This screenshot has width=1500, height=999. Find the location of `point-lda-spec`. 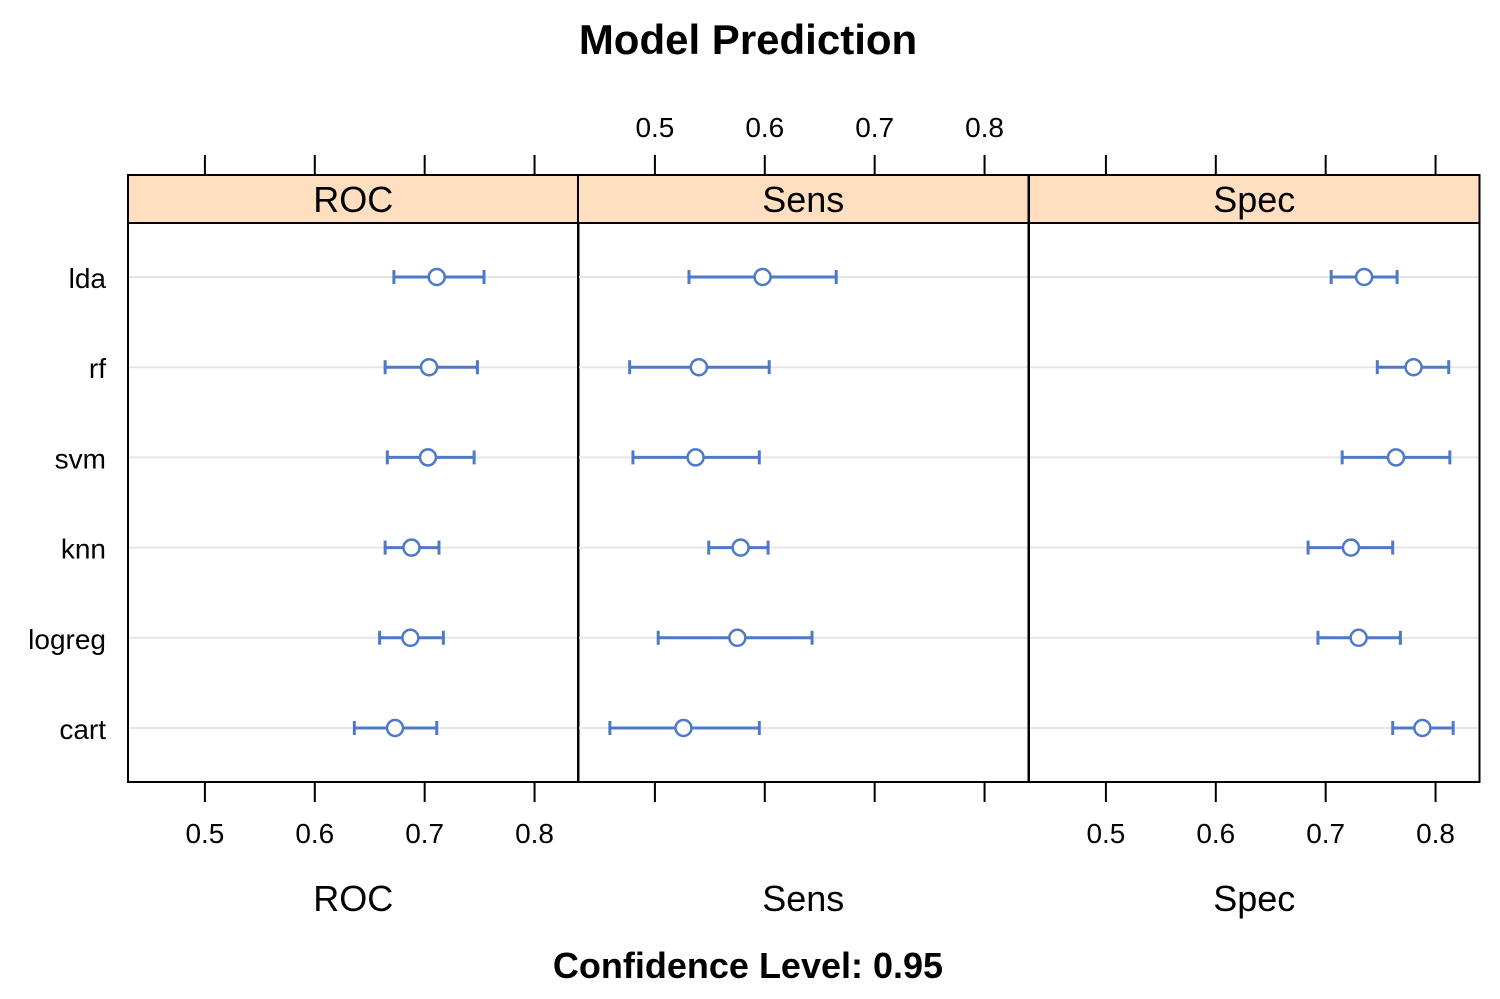

point-lda-spec is located at coordinates (1364, 277).